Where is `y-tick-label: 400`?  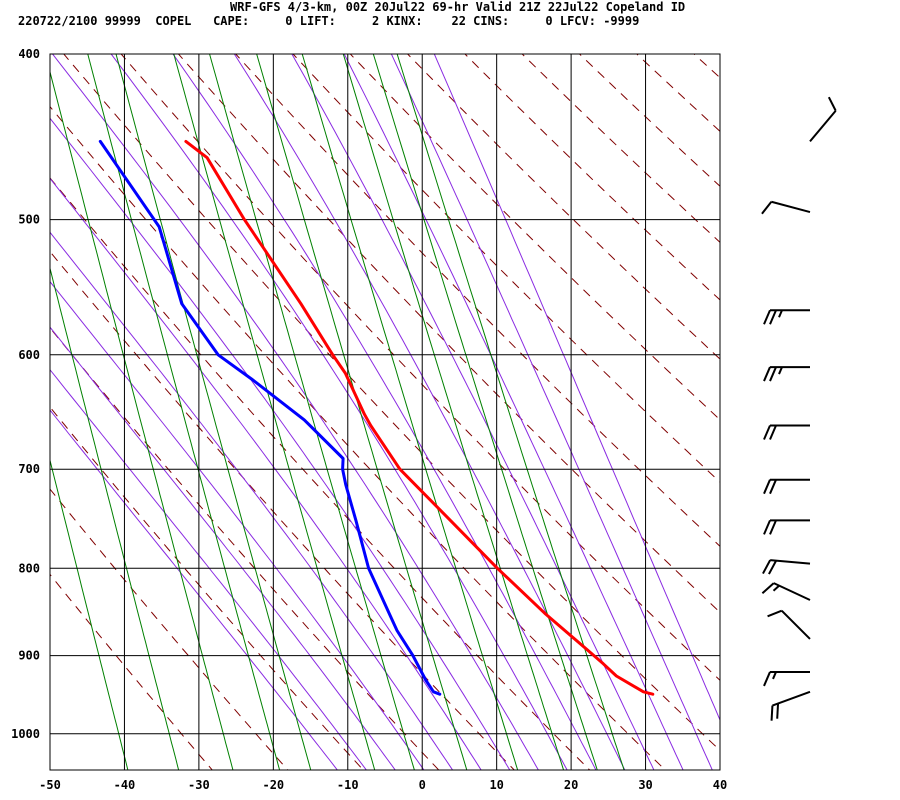
y-tick-label: 400 is located at coordinates (29, 54).